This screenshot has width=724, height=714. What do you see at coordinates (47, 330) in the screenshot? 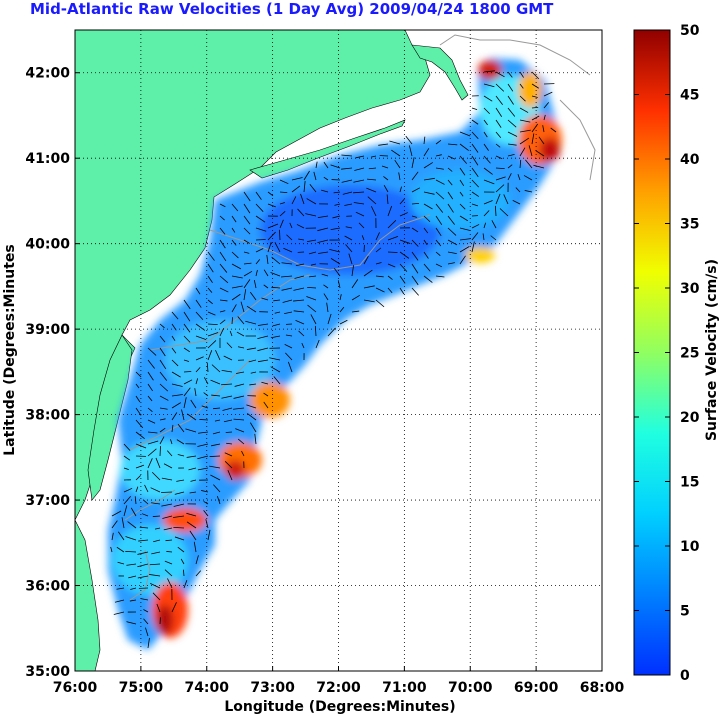
I see `y-tick-label: 39:00` at bounding box center [47, 330].